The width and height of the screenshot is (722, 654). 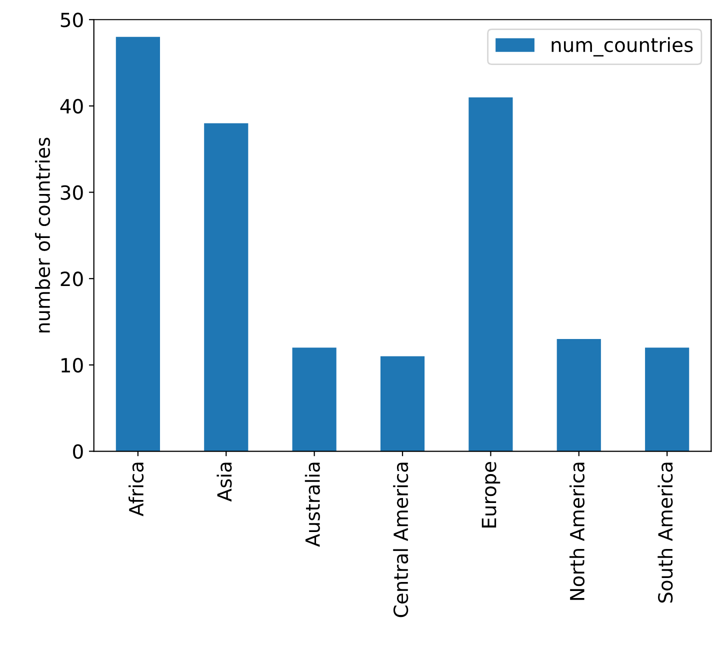 I want to click on y-axis-title: number of countries, so click(x=42, y=235).